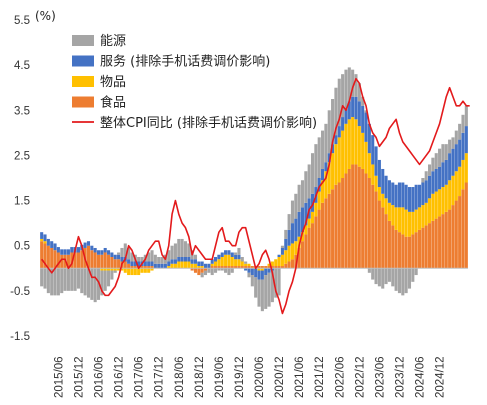 The width and height of the screenshot is (487, 405). What do you see at coordinates (240, 377) in the screenshot?
I see `x-tick-label: 2019/12` at bounding box center [240, 377].